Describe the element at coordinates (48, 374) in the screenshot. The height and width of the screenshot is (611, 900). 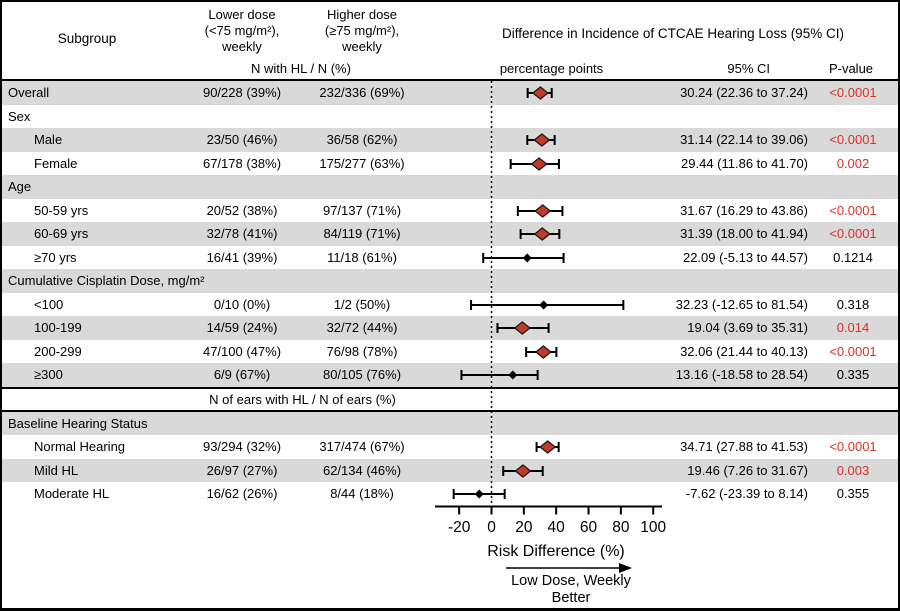
I see `subgroup-label: ≥300` at that location.